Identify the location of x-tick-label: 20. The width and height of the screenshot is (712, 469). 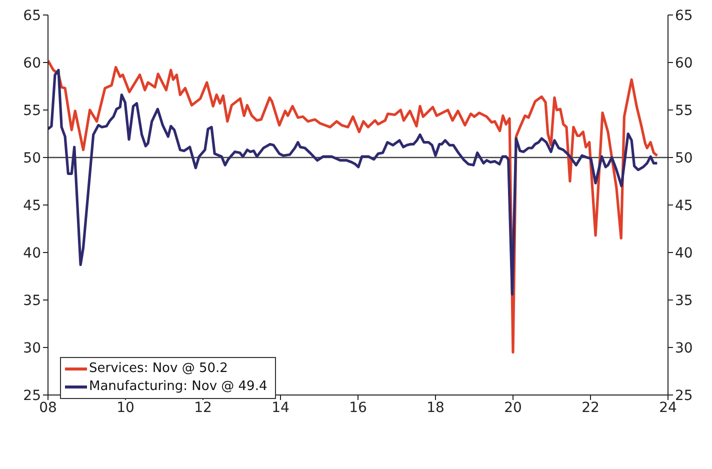
(513, 408).